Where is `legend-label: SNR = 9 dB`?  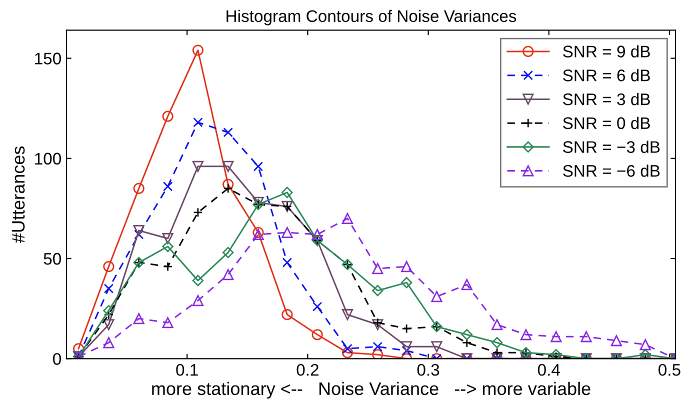 legend-label: SNR = 9 dB is located at coordinates (606, 51).